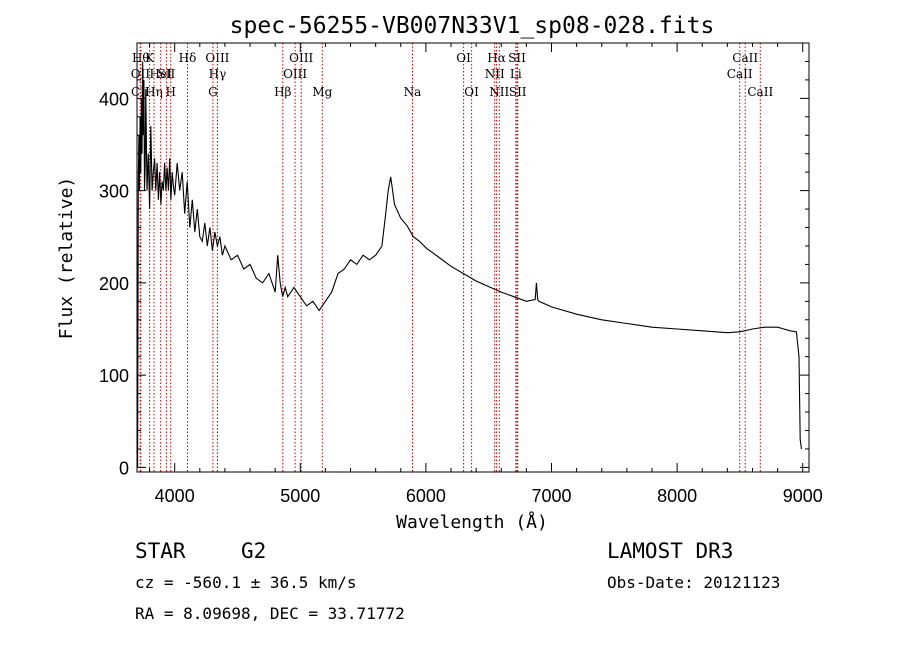 This screenshot has height=649, width=900. I want to click on line-label-oi-6300: OI, so click(463, 58).